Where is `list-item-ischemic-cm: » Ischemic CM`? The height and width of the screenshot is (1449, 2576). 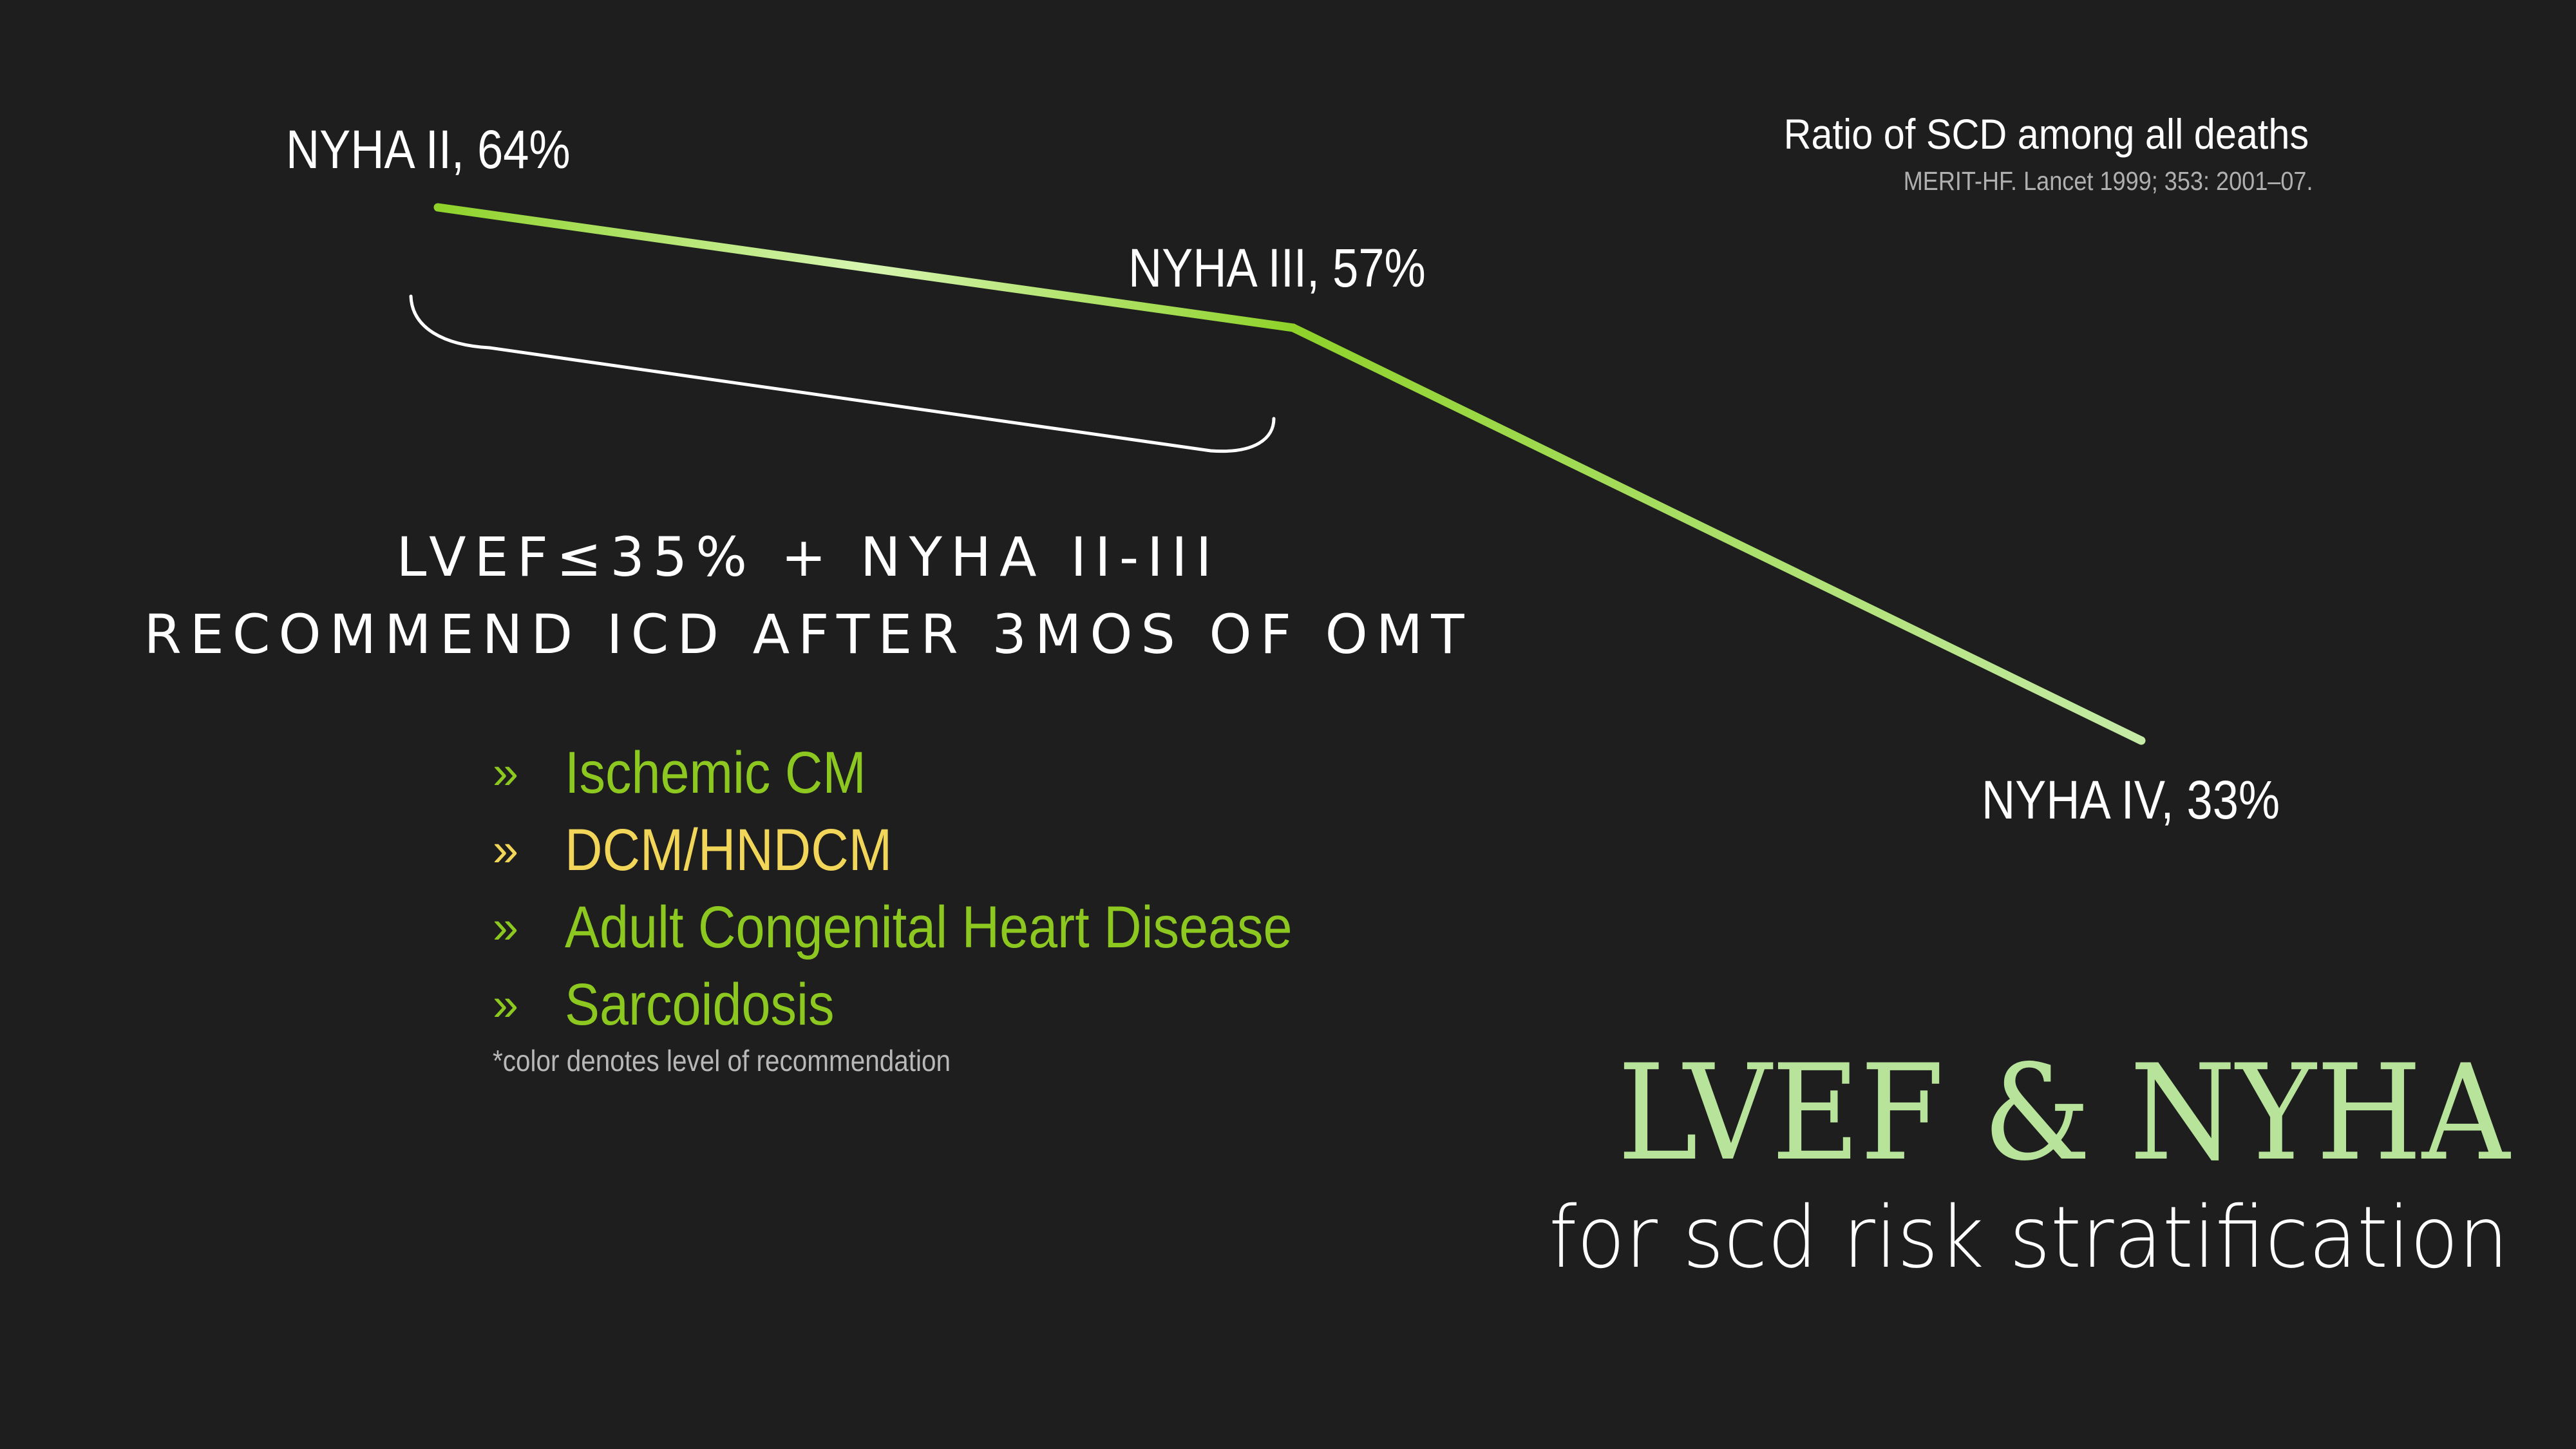
list-item-ischemic-cm: » Ischemic CM is located at coordinates (943, 773).